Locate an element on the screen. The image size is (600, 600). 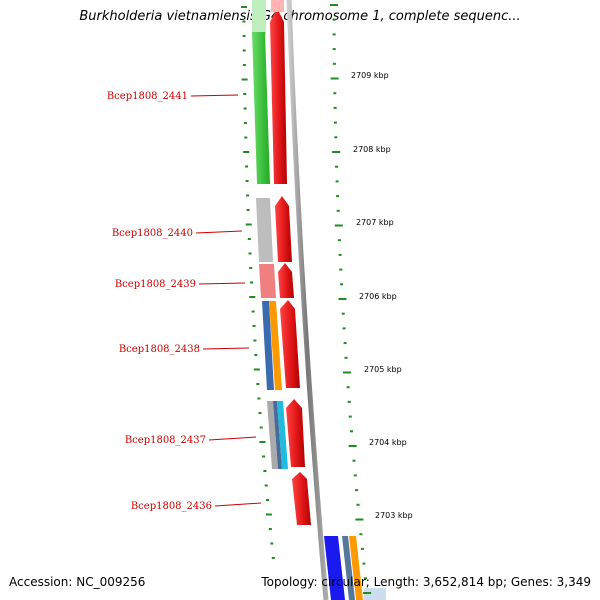
tick-label: 2706 kbp is located at coordinates (378, 296).